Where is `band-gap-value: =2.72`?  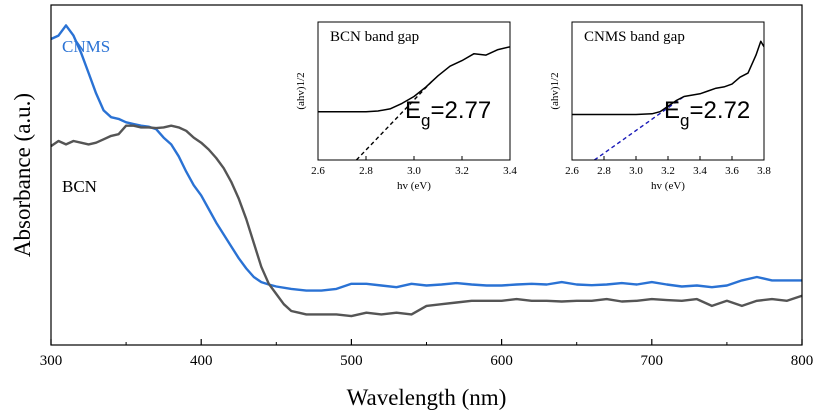 band-gap-value: =2.72 is located at coordinates (719, 110).